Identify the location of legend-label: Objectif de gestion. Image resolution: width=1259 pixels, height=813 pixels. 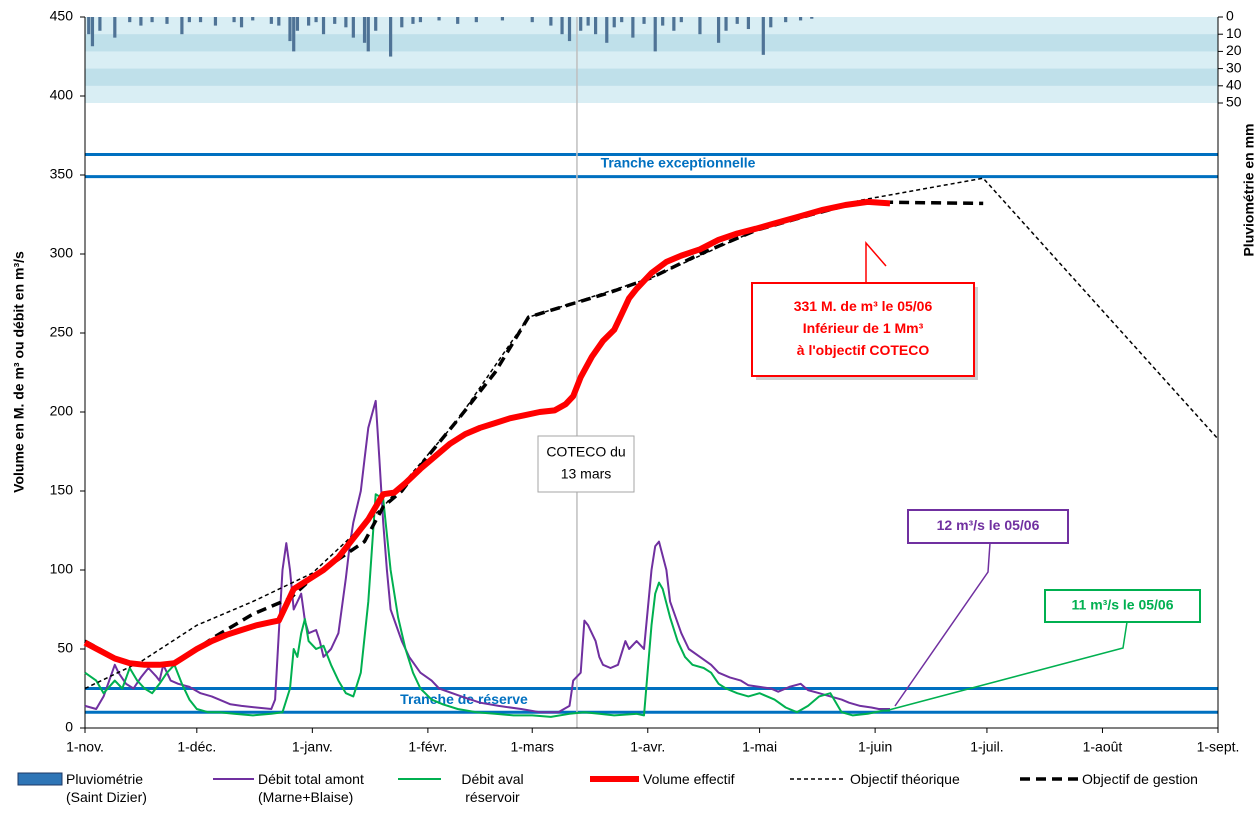
(1140, 779).